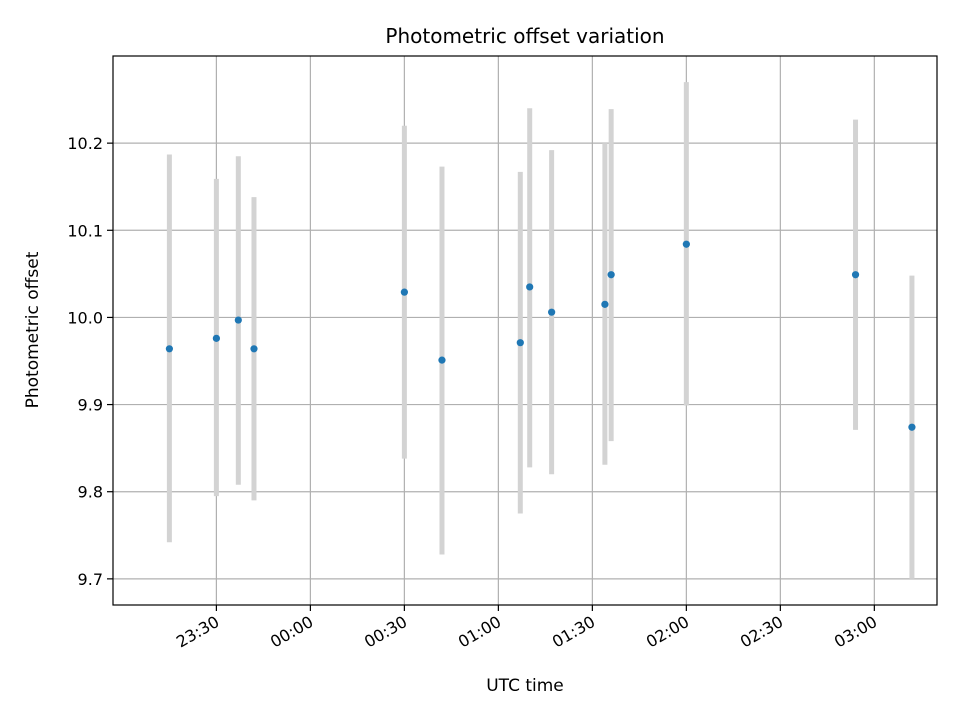  Describe the element at coordinates (524, 36) in the screenshot. I see `chart-title: Photometric offset variation` at that location.